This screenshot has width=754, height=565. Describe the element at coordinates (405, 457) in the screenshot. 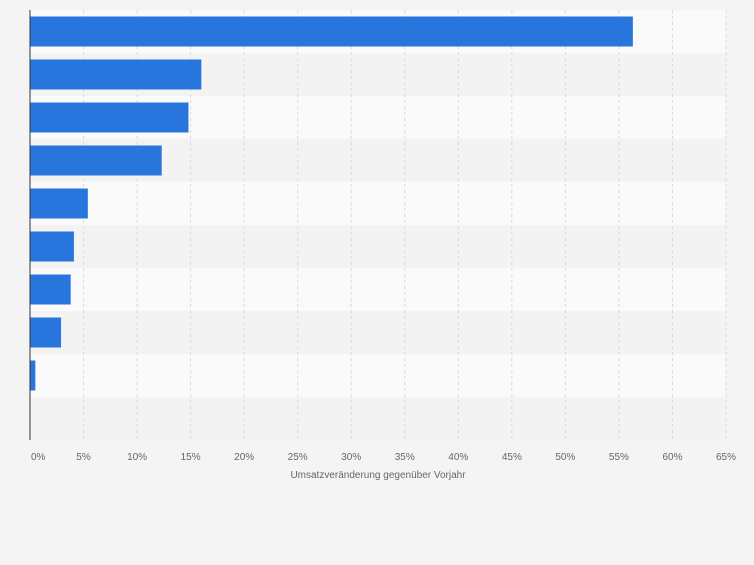

I see `x-tick-label: 35%` at that location.